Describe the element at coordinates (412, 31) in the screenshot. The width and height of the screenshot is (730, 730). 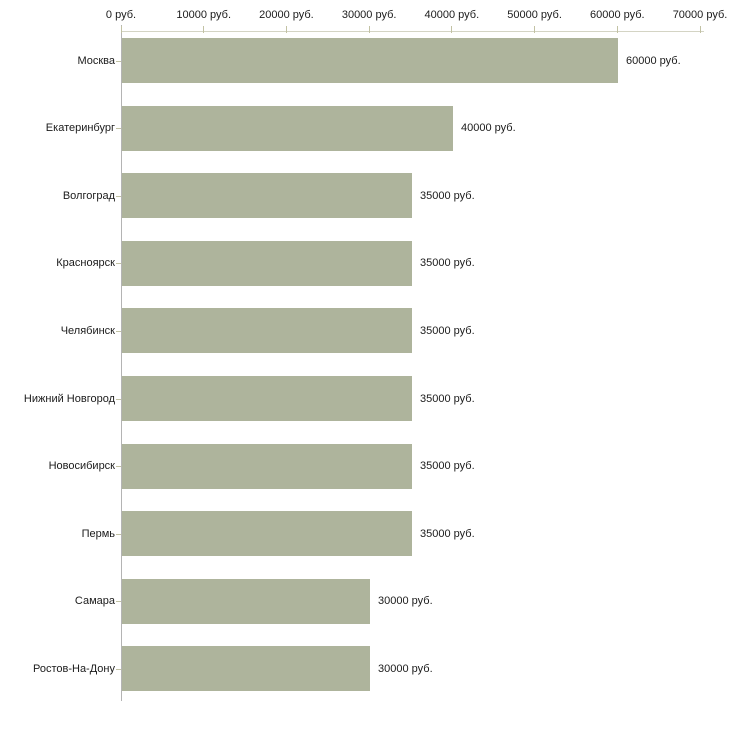
I see `x-axis-line` at that location.